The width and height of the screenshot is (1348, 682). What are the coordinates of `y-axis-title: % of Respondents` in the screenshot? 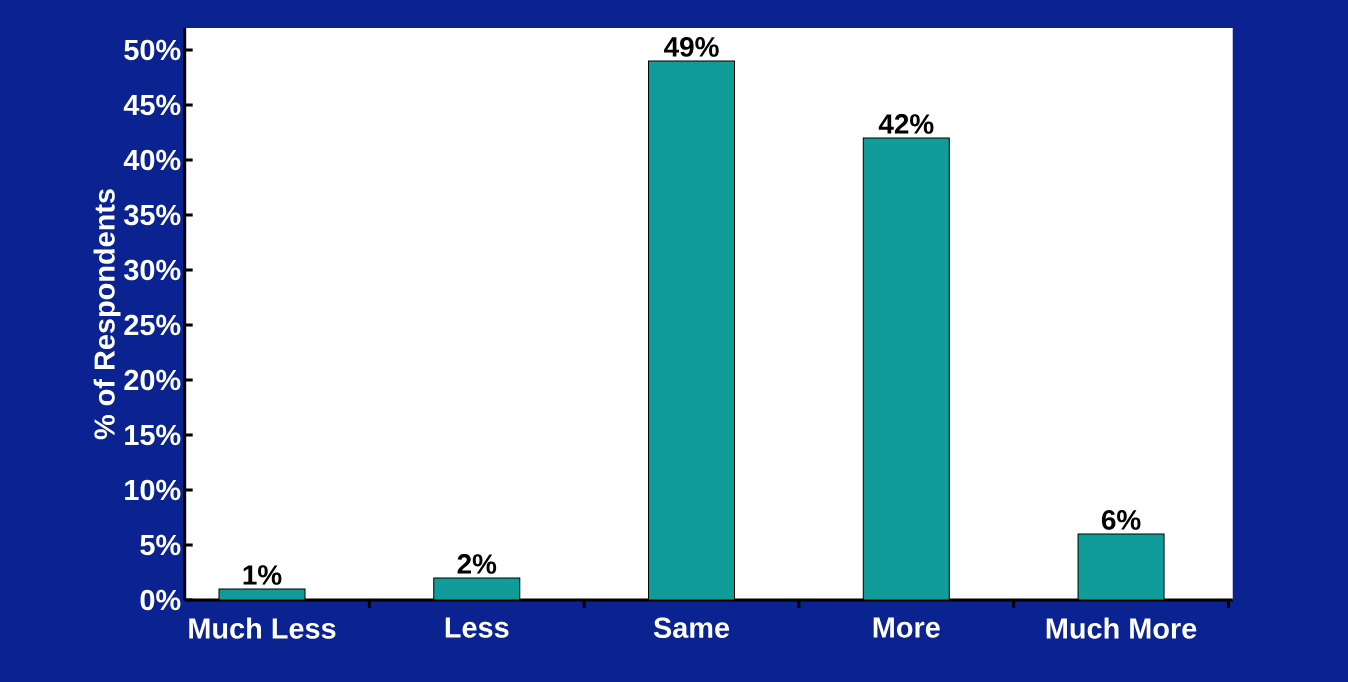 It's located at (107, 314).